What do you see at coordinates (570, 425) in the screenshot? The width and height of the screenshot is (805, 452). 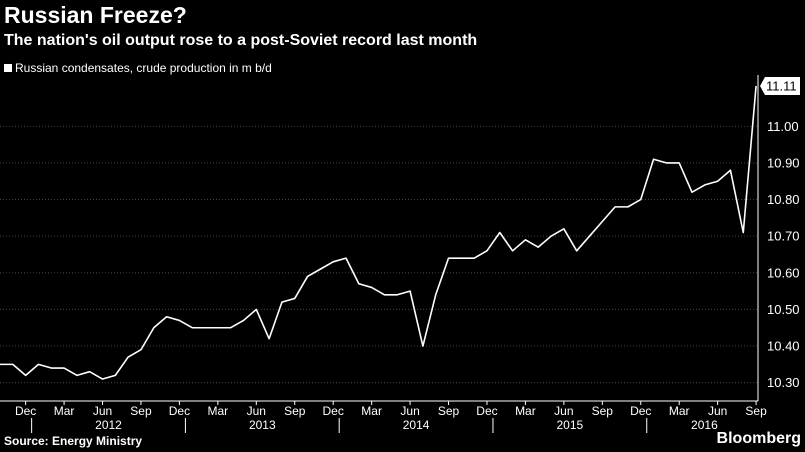 I see `year-label: 2015` at bounding box center [570, 425].